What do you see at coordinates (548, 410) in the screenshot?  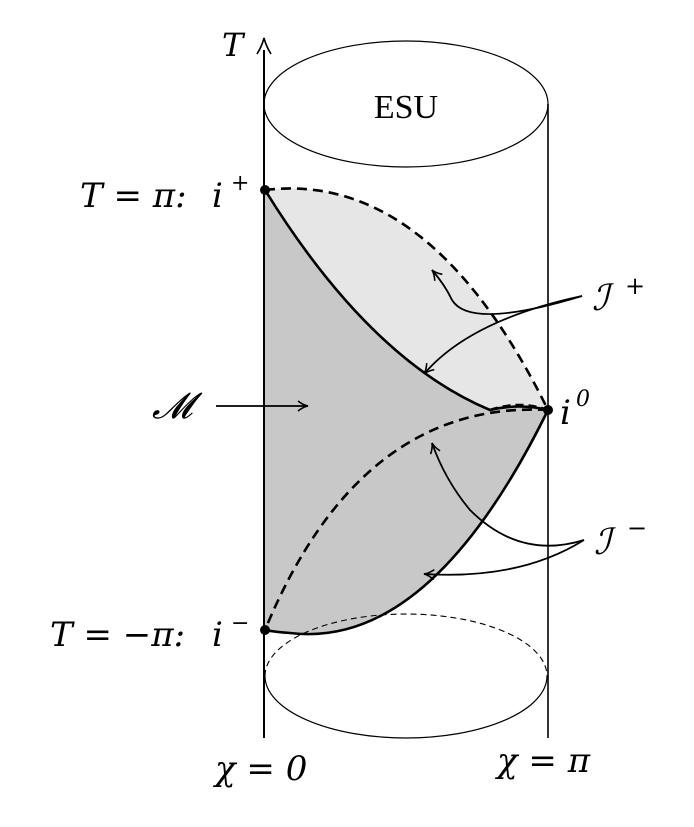 I see `i-zero-dot` at bounding box center [548, 410].